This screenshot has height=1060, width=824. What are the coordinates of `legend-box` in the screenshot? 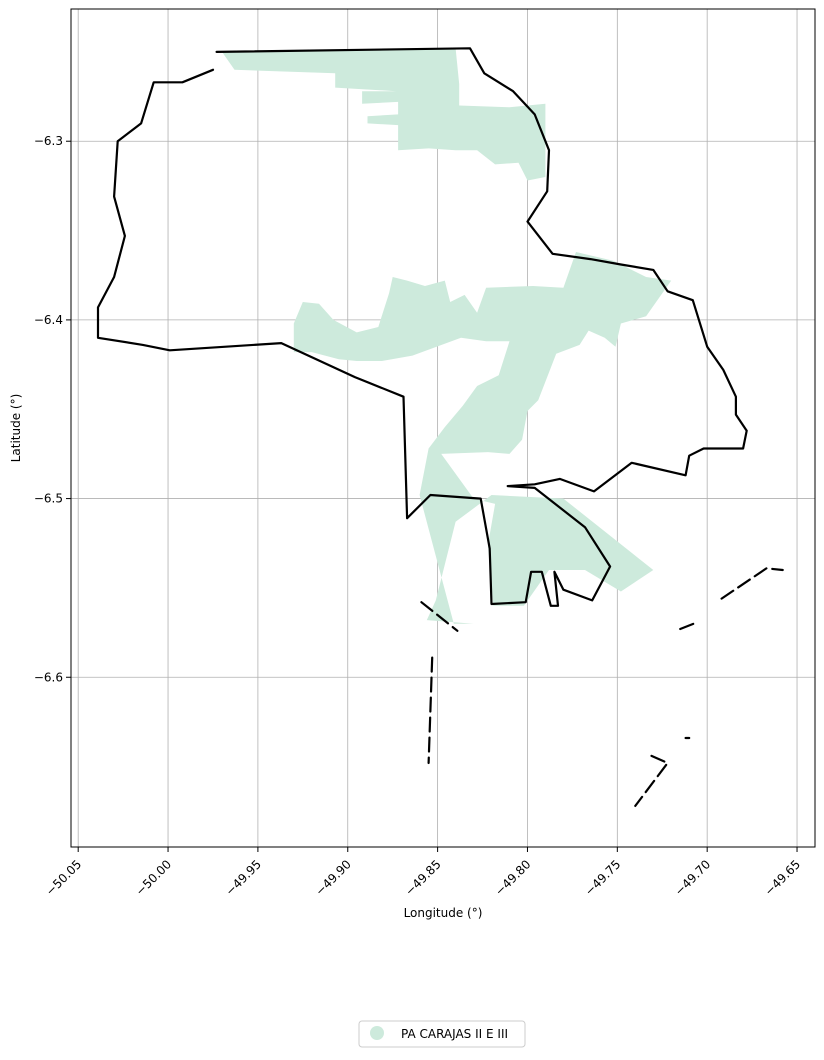 It's located at (442, 1034).